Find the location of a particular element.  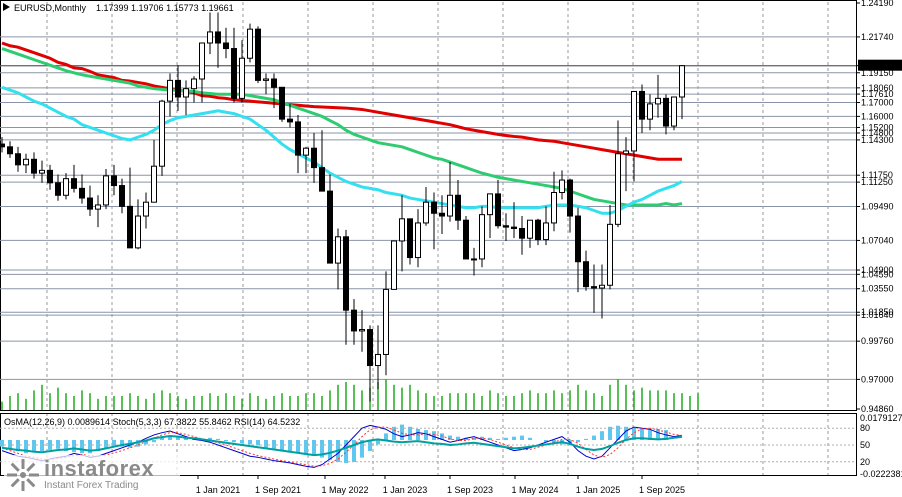

oscillator-pane is located at coordinates (428, 446).